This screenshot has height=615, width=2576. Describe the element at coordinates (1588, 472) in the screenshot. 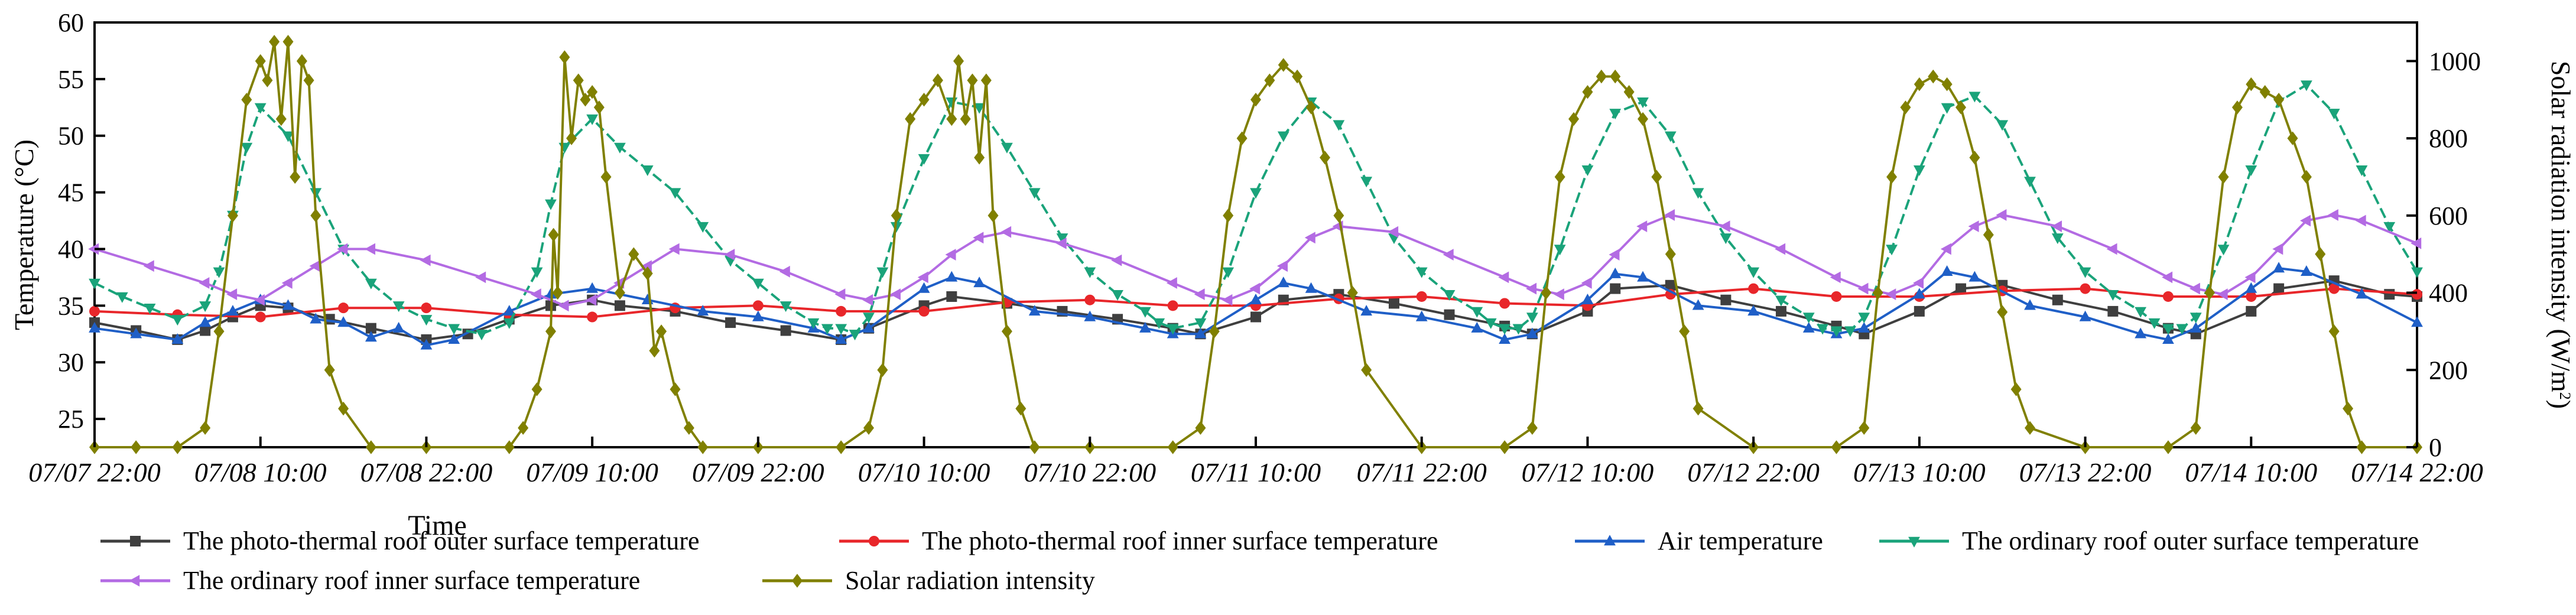

I see `x-tick-label: 07/12 10:00` at that location.